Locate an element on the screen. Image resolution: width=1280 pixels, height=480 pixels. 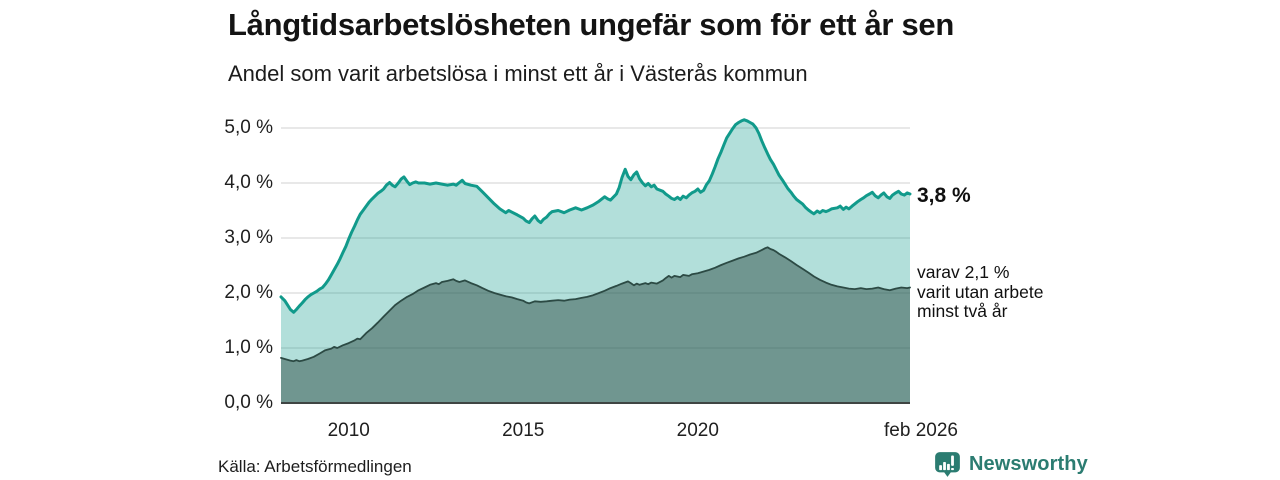
brand-name: Newsworthy is located at coordinates (1028, 464).